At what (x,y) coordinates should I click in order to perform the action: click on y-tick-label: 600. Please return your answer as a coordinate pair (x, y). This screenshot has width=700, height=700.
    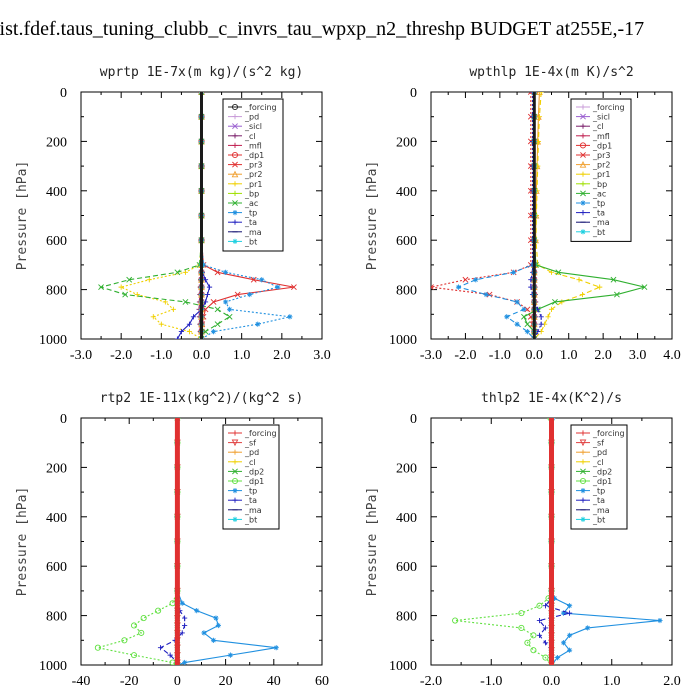
    Looking at the image, I should click on (56, 567).